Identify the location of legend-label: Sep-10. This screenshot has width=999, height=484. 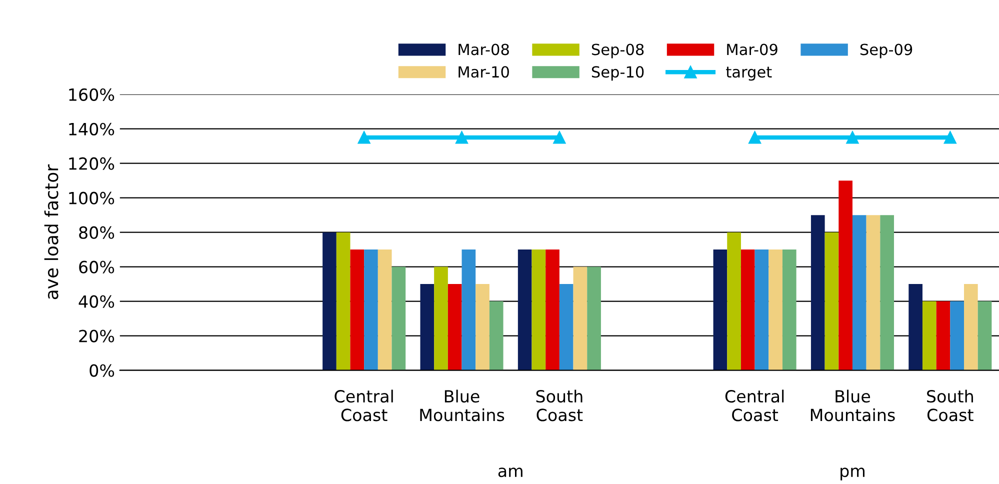
(618, 73).